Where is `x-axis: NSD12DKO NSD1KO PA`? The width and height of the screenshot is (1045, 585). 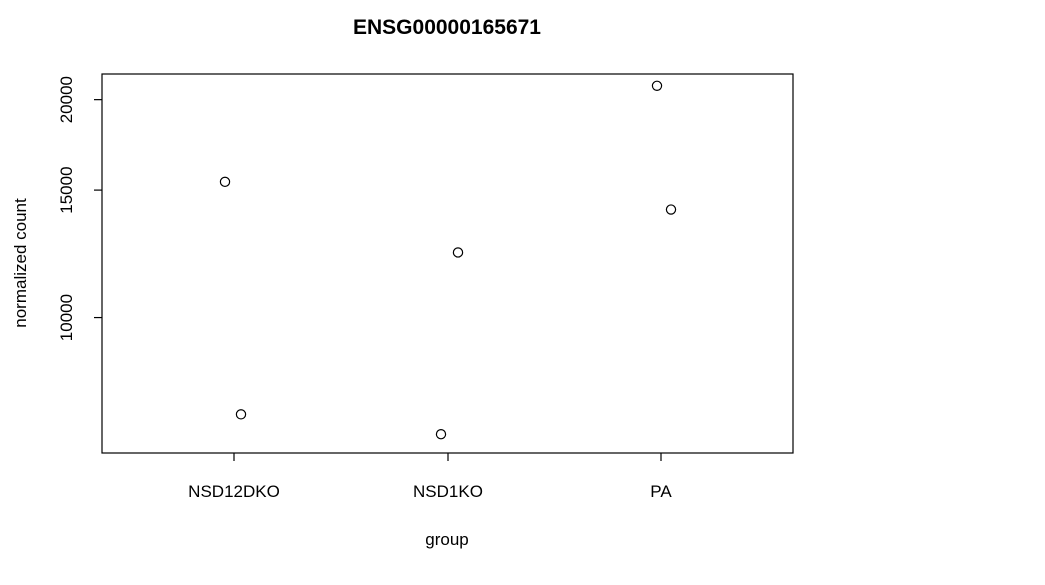 x-axis: NSD12DKO NSD1KO PA is located at coordinates (430, 477).